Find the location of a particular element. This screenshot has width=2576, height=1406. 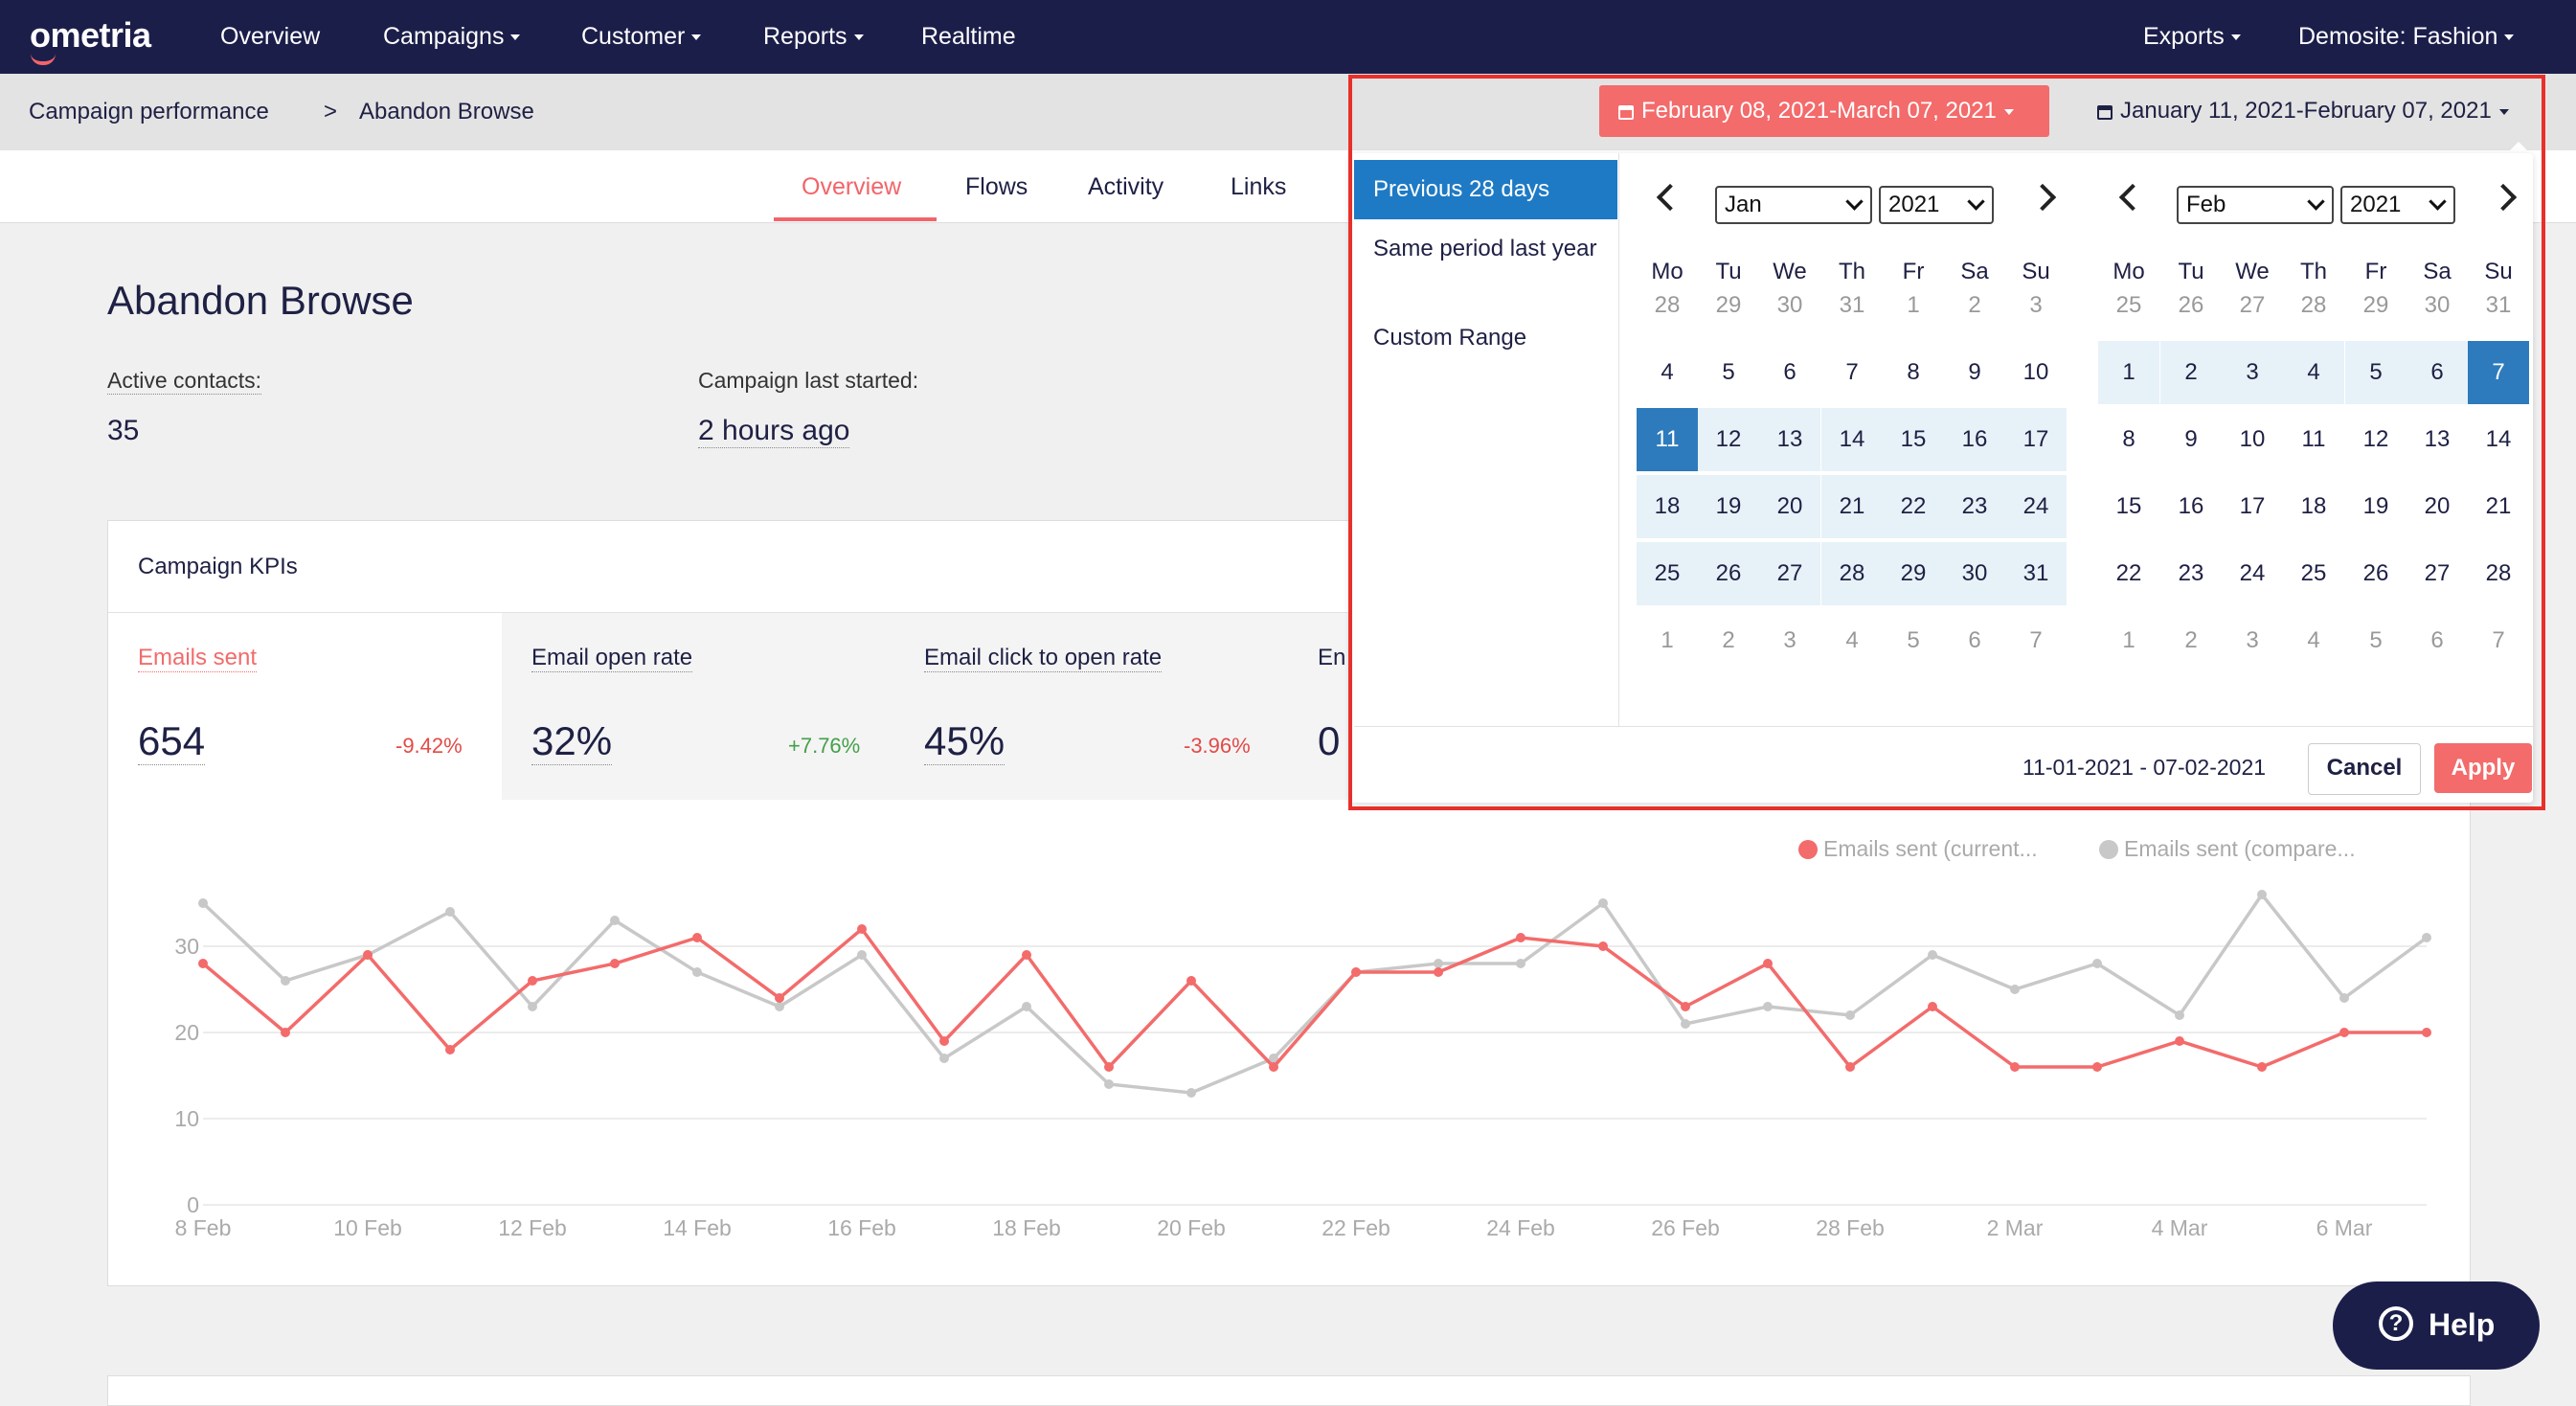

tab-activity: Activity is located at coordinates (1126, 186).